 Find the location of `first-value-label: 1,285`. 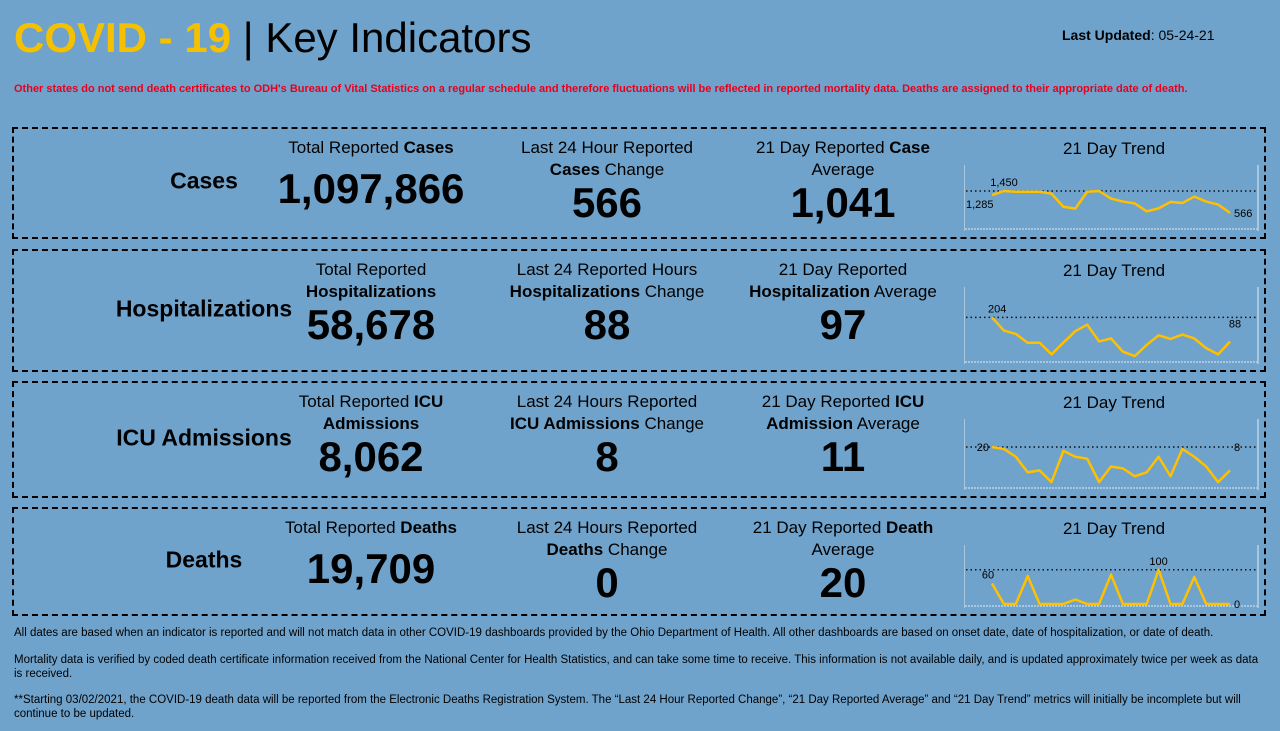

first-value-label: 1,285 is located at coordinates (980, 205).